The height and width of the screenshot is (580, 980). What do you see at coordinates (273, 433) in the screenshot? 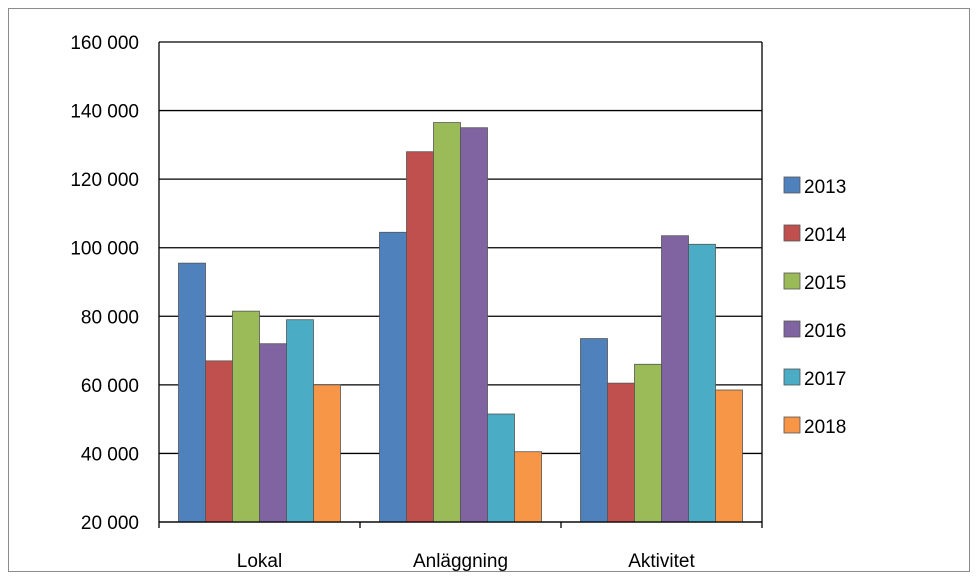
I see `bar-2016-lokal` at bounding box center [273, 433].